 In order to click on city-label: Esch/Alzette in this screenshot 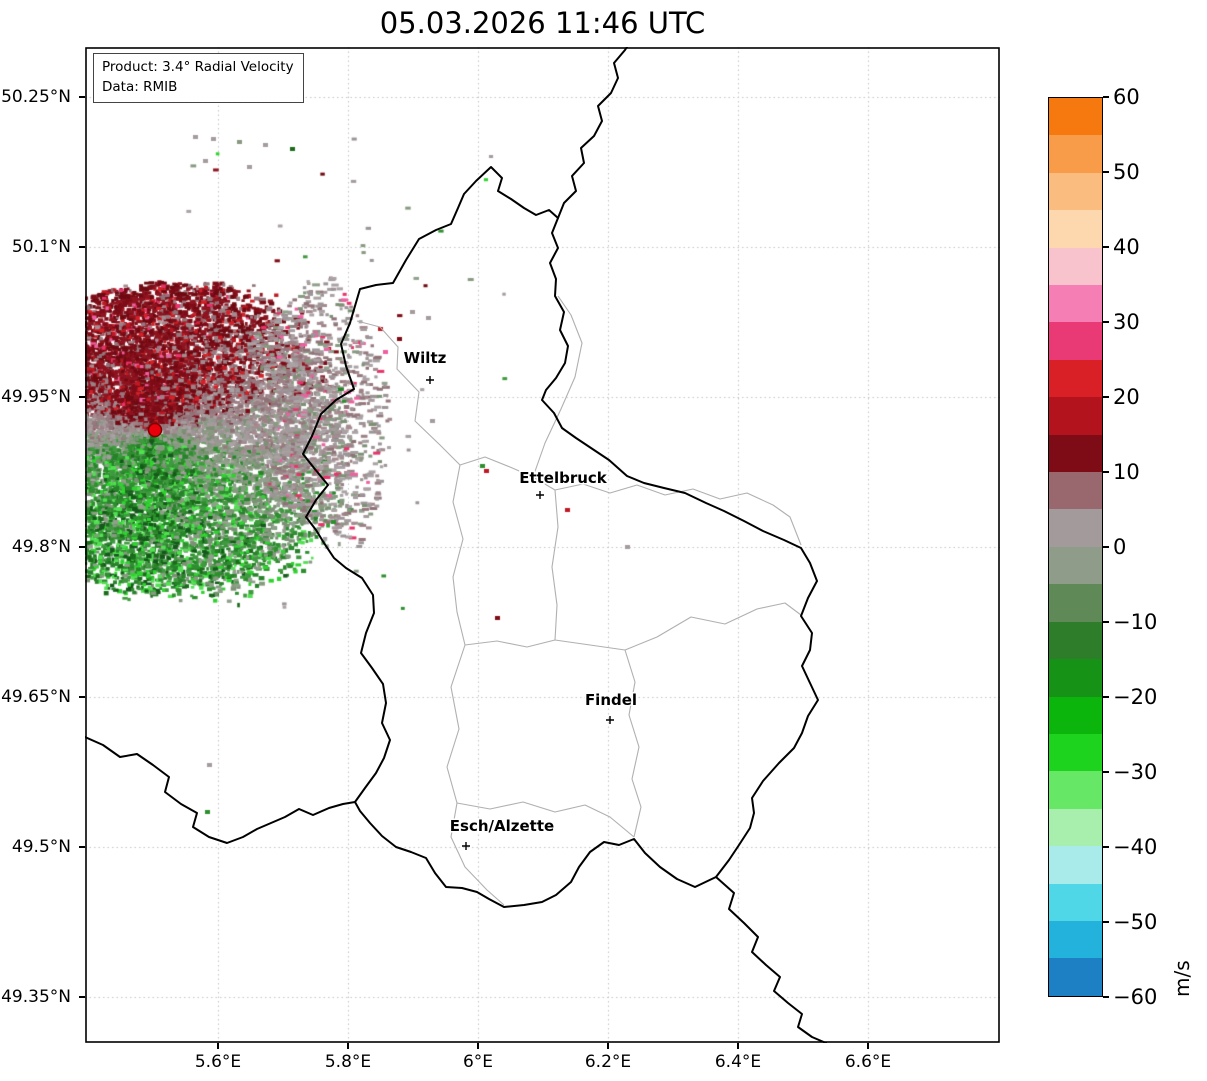, I will do `click(502, 826)`.